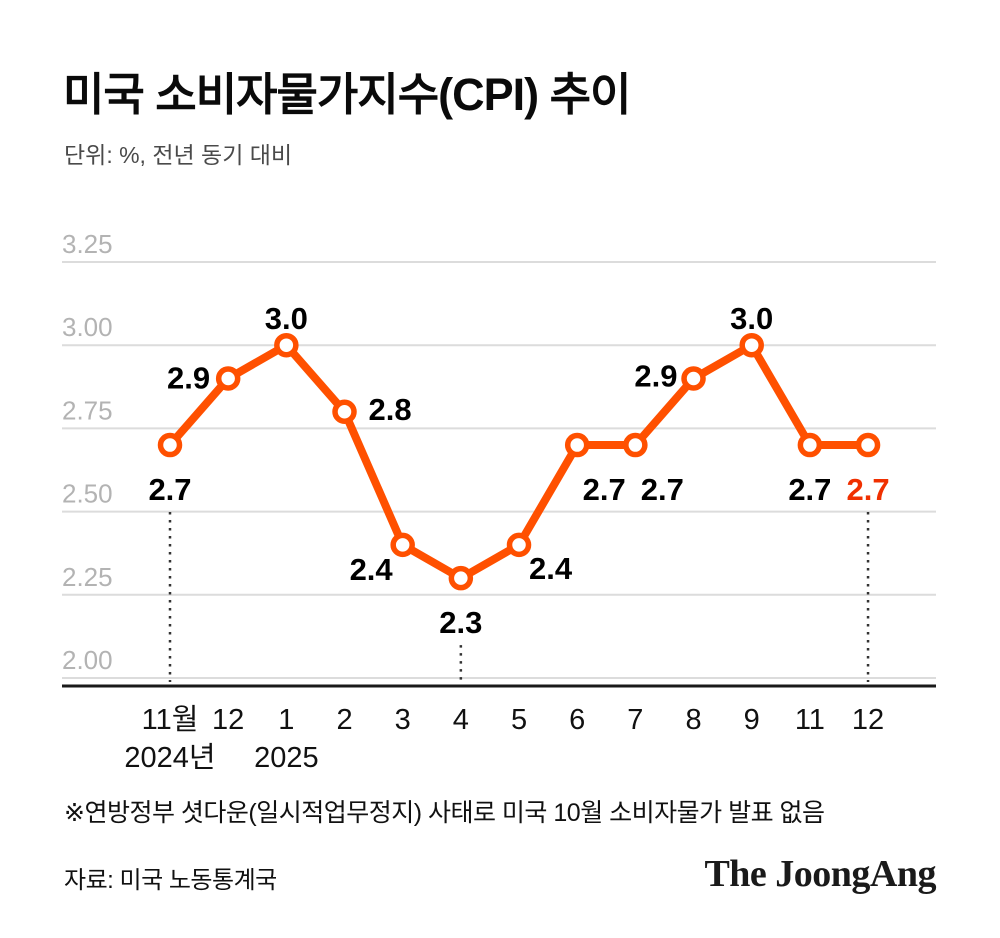 The height and width of the screenshot is (938, 1000). Describe the element at coordinates (286, 720) in the screenshot. I see `x-axis-tick-label: 1` at that location.